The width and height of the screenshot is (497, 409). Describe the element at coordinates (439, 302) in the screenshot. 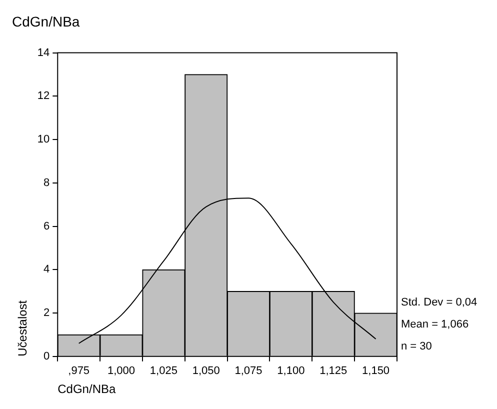

I see `text: Std. Dev = 0,04` at that location.